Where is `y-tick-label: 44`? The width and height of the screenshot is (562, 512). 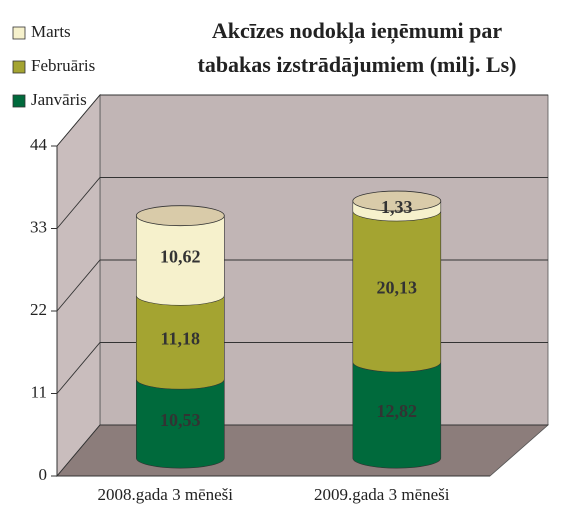
y-tick-label: 44 is located at coordinates (39, 144).